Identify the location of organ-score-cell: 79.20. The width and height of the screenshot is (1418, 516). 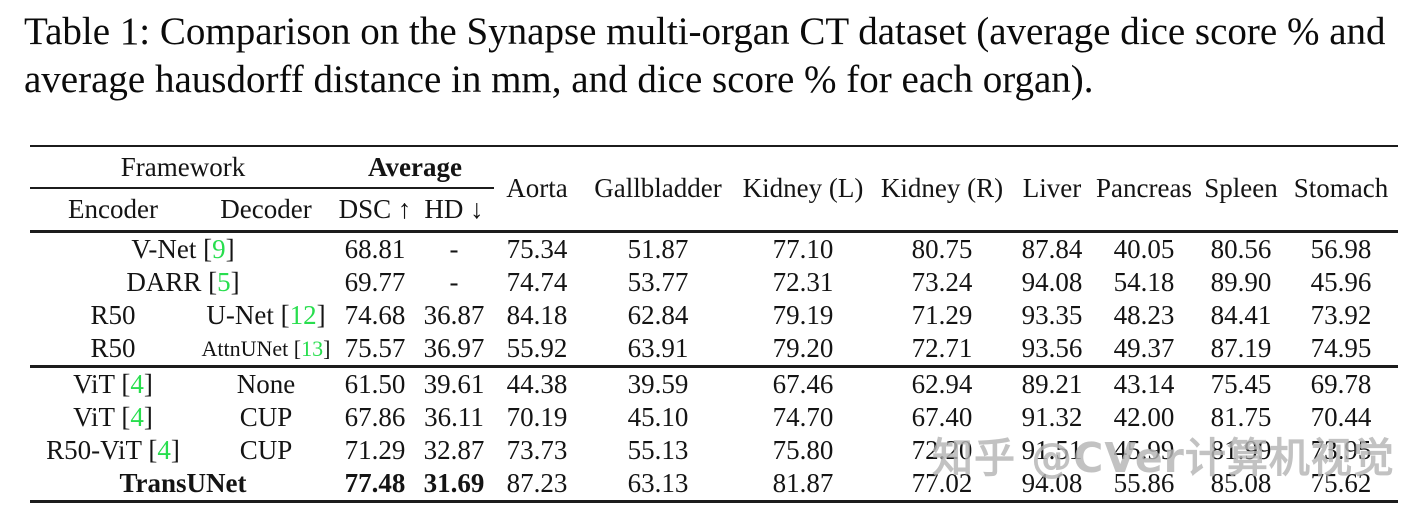
(803, 348).